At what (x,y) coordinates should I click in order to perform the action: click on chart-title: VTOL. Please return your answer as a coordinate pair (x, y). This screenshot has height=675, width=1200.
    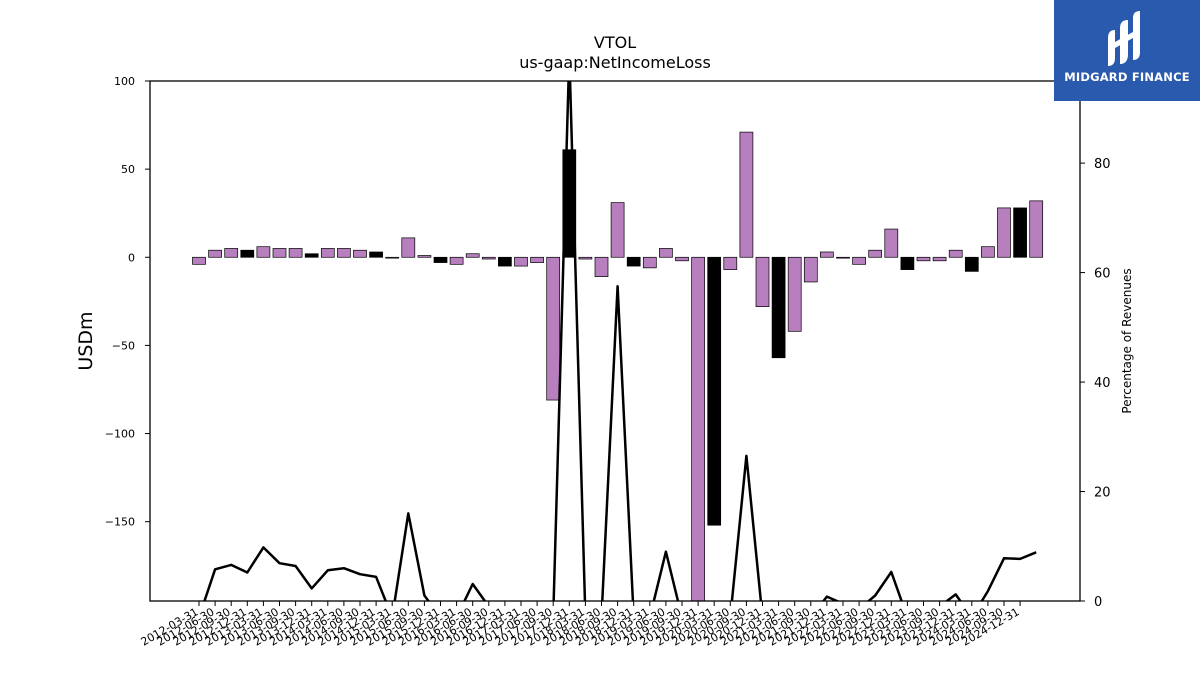
    Looking at the image, I should click on (615, 42).